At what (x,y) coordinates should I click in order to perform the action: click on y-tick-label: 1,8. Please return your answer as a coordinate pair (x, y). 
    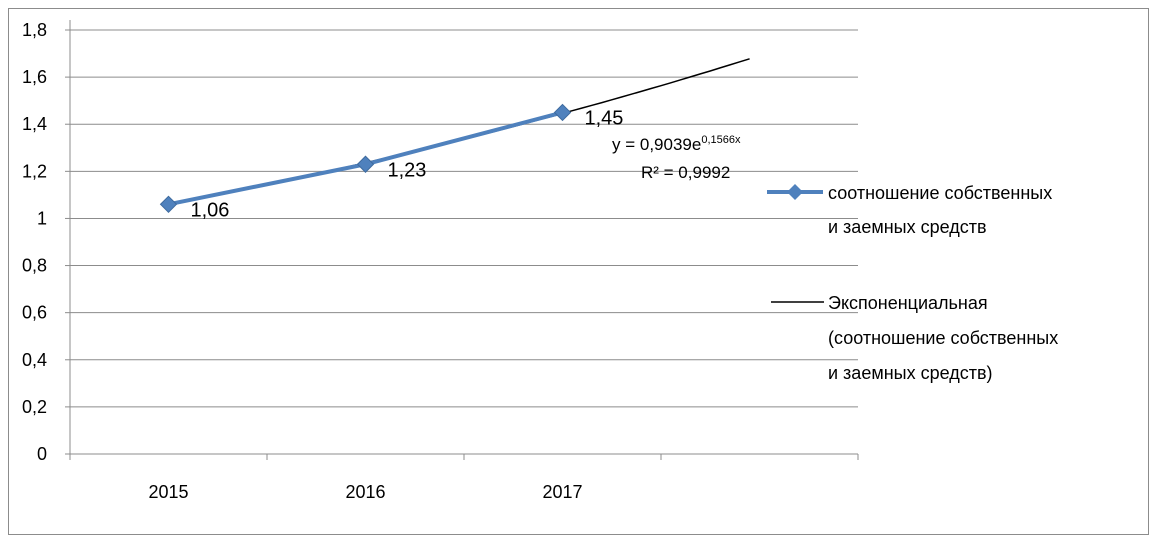
    Looking at the image, I should click on (34, 30).